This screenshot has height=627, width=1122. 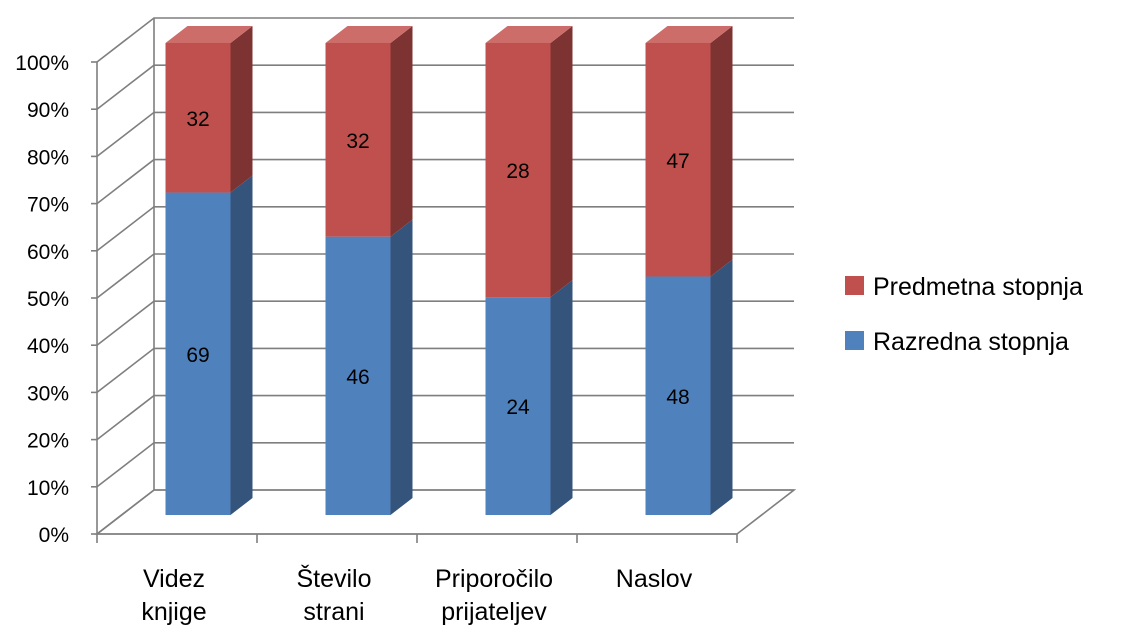 I want to click on legend-label: Razredna stopnja, so click(x=971, y=342).